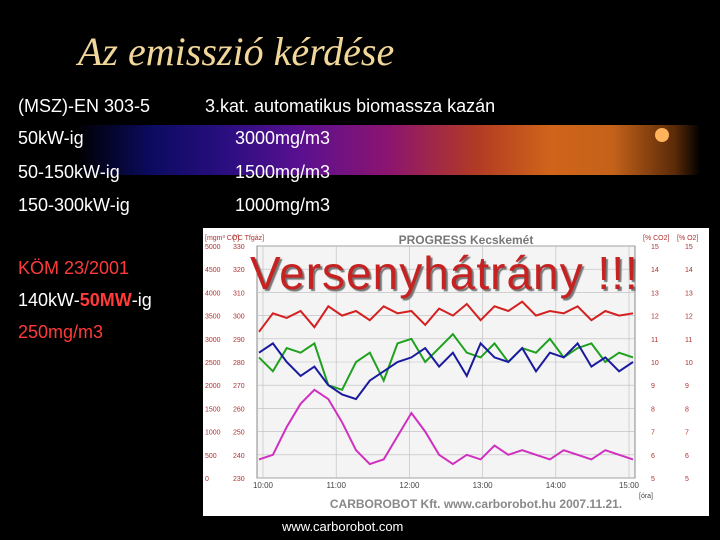 The height and width of the screenshot is (540, 720). Describe the element at coordinates (556, 485) in the screenshot. I see `x-tick-label: 14:00` at that location.